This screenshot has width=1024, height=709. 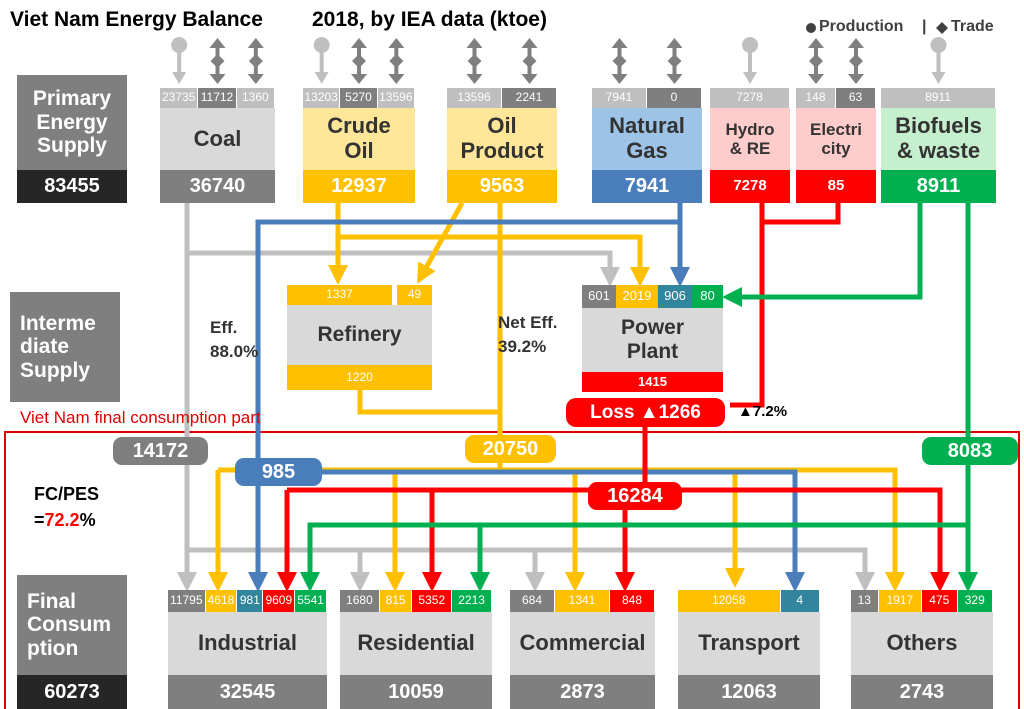 What do you see at coordinates (224, 327) in the screenshot?
I see `efficiency-label: Eff.` at bounding box center [224, 327].